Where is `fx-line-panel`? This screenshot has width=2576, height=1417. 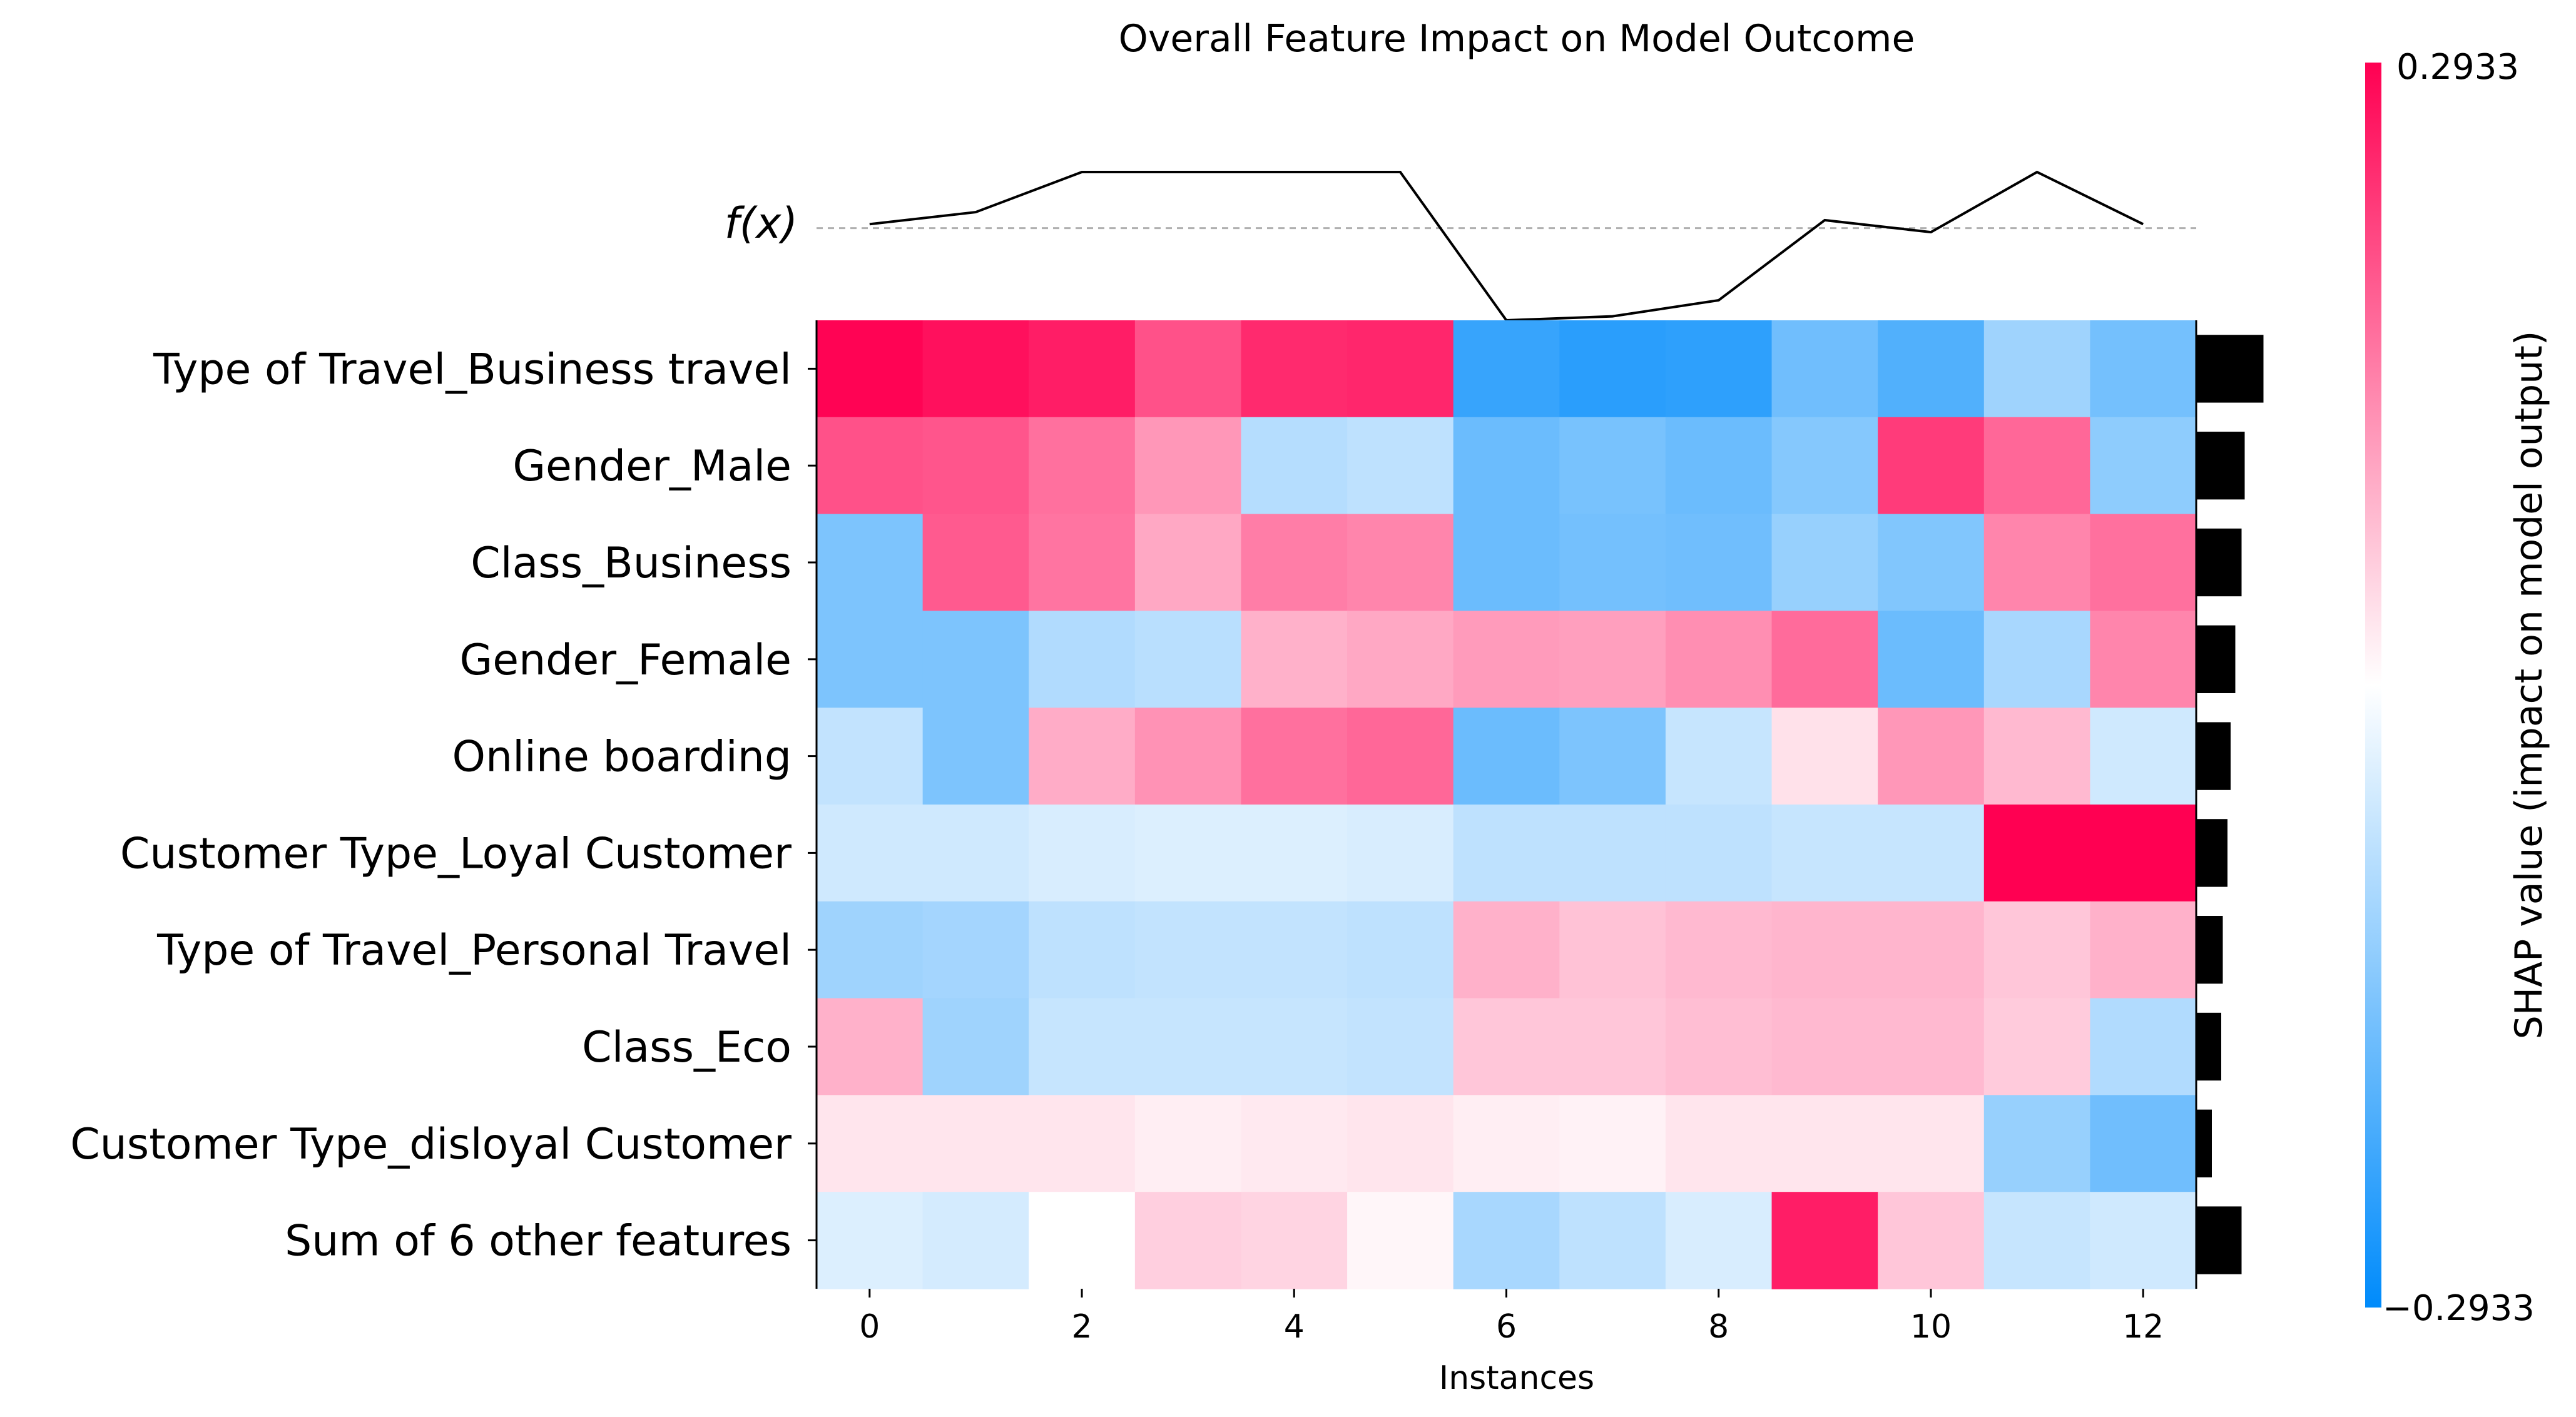 fx-line-panel is located at coordinates (1506, 246).